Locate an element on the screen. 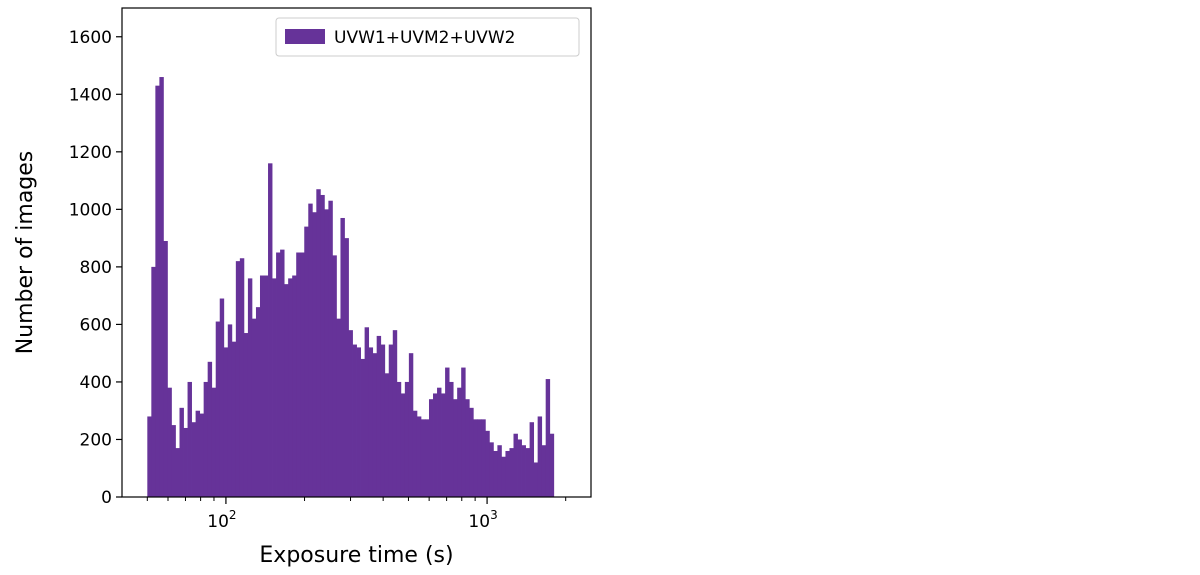 The width and height of the screenshot is (1200, 575). legend-label: UVW1+UVM2+UVW2 is located at coordinates (424, 38).